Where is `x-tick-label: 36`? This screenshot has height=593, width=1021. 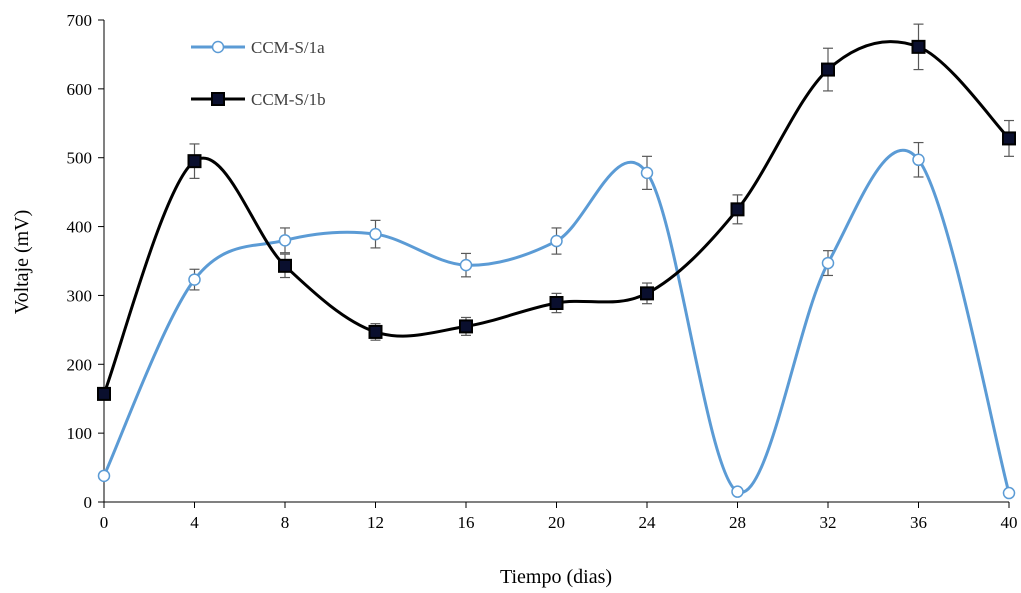
x-tick-label: 36 is located at coordinates (918, 522).